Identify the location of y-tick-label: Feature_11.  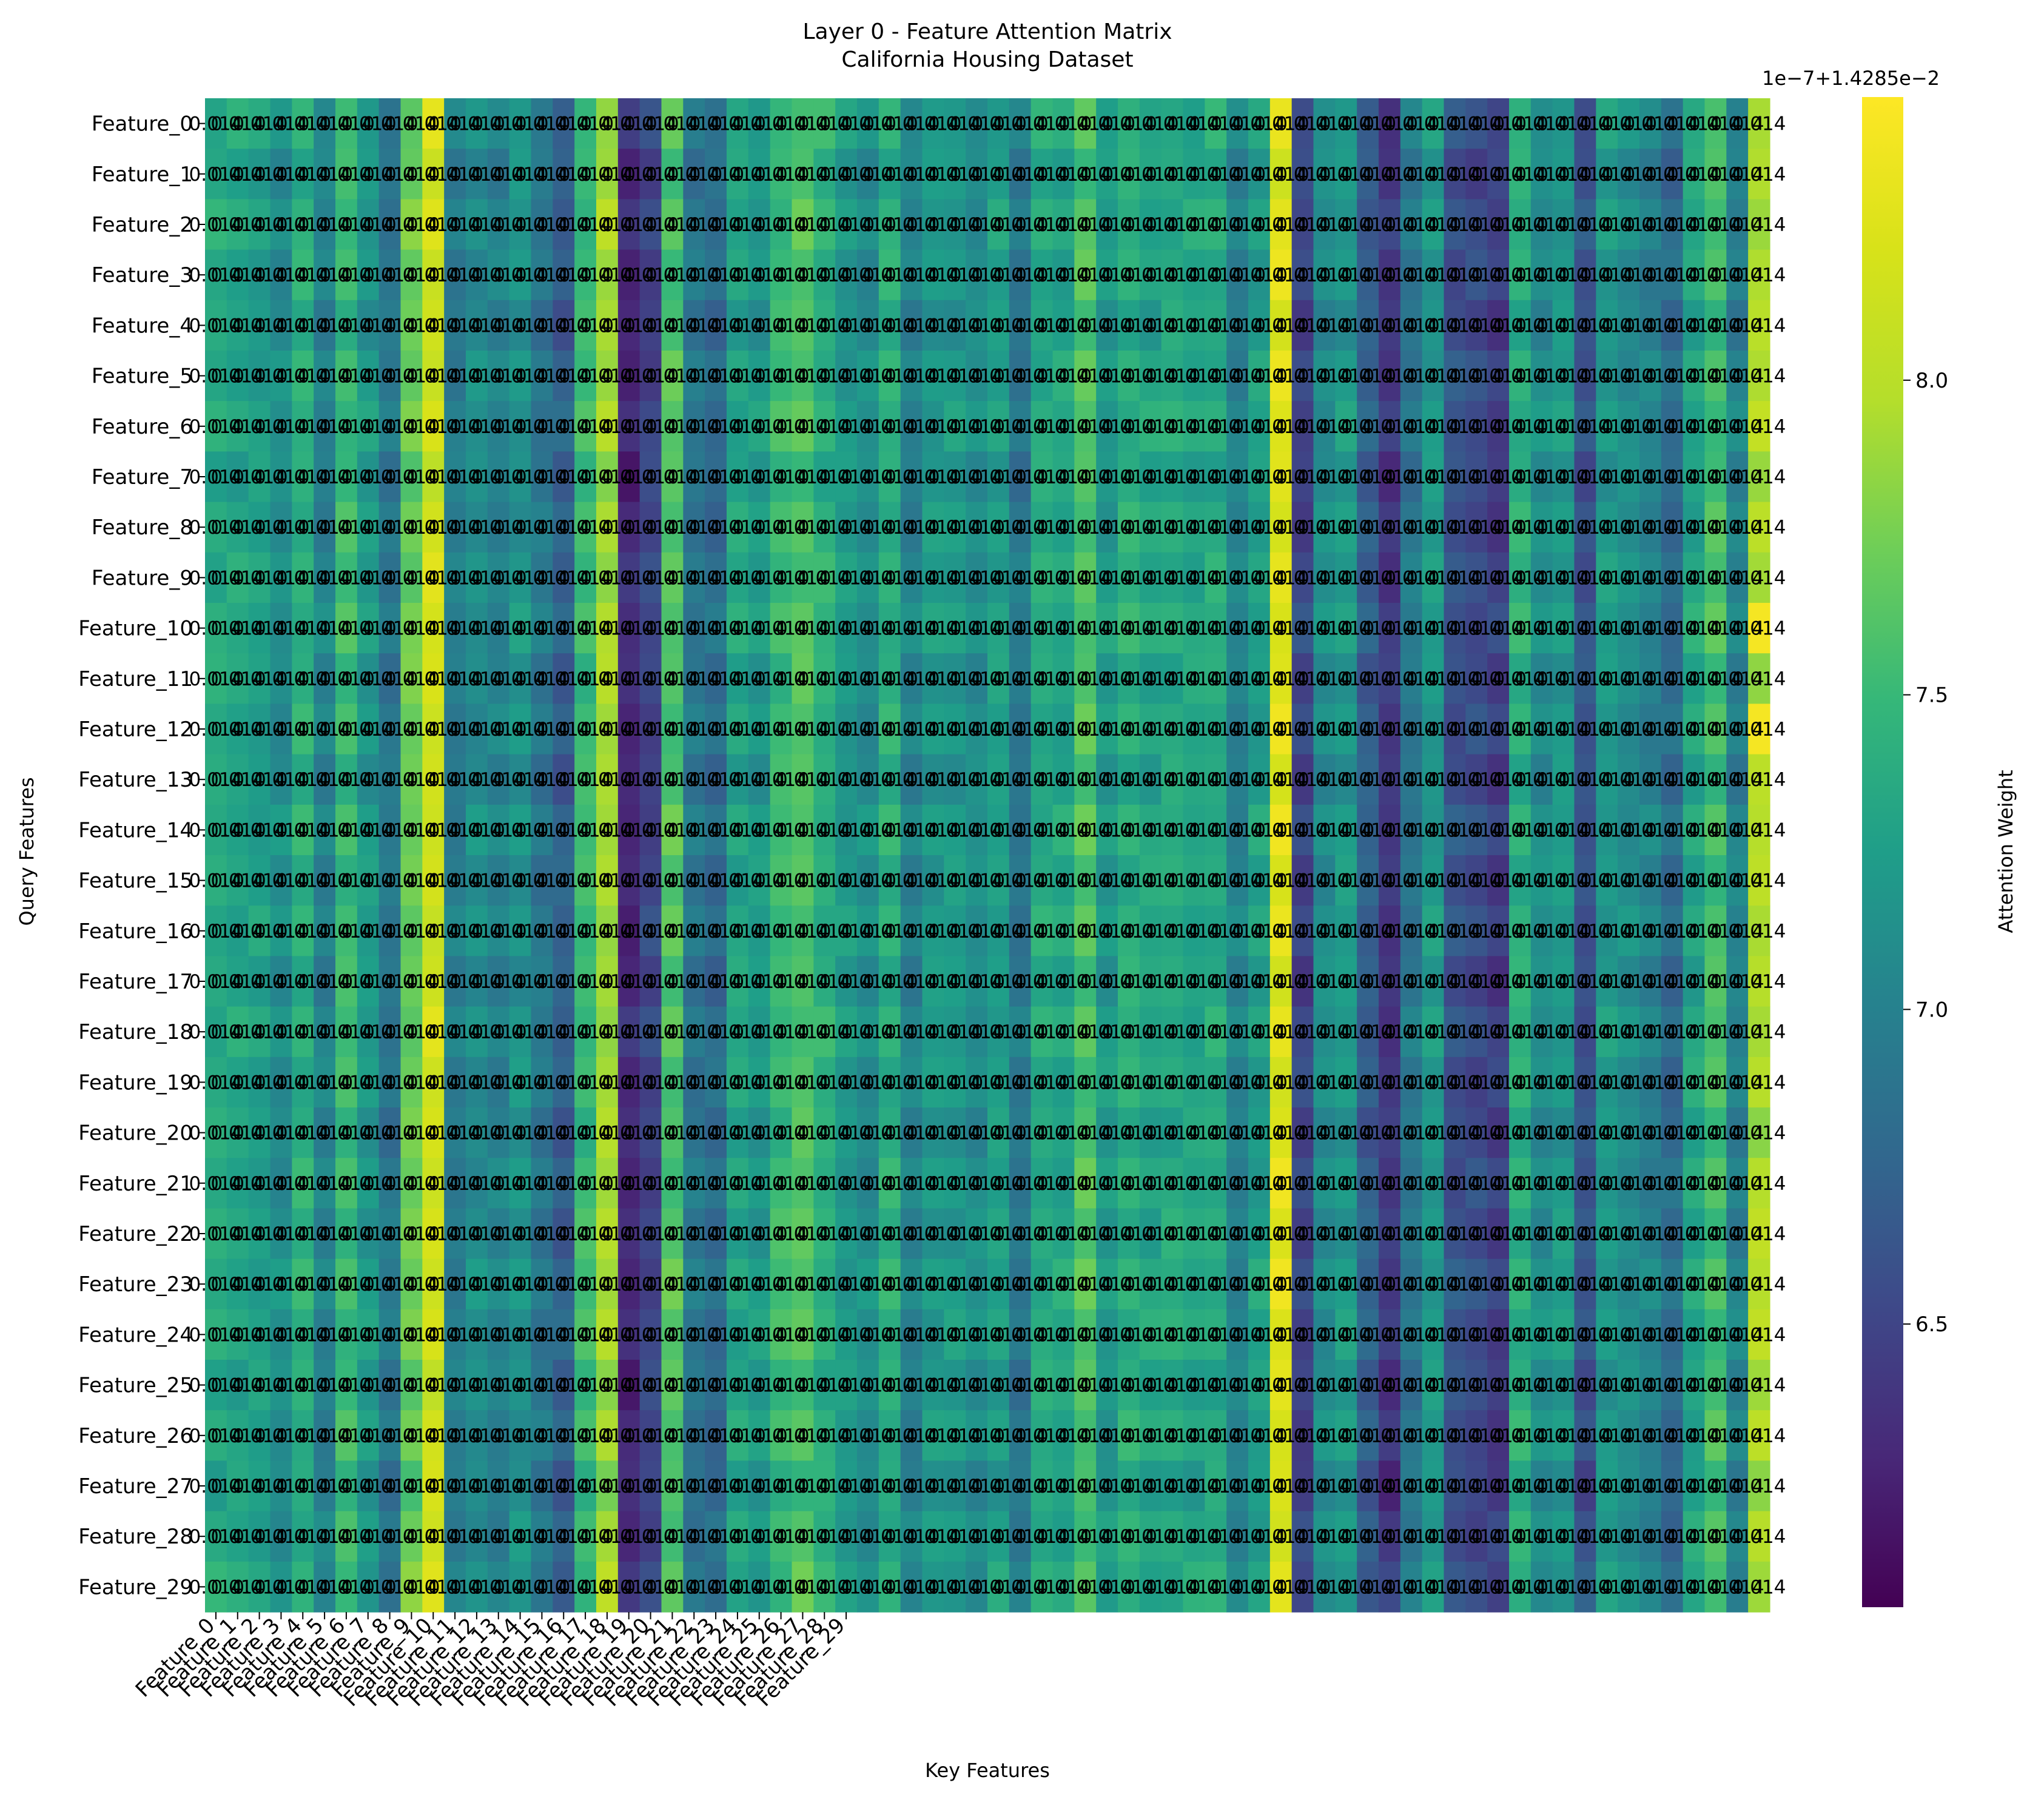
(135, 679).